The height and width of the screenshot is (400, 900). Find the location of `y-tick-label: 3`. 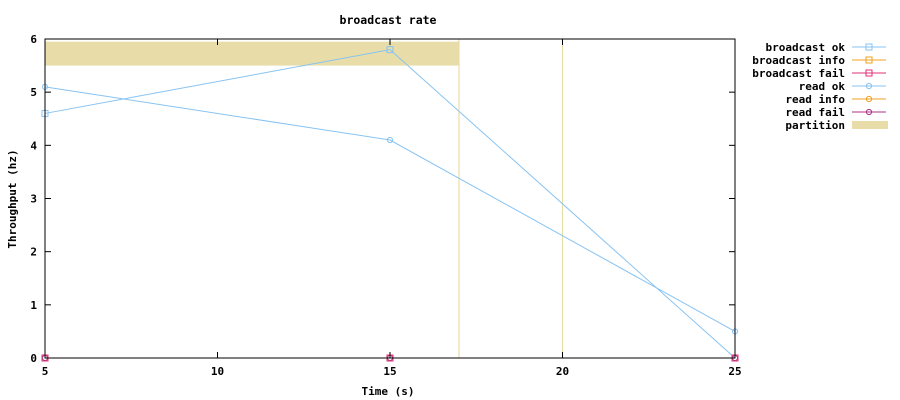

y-tick-label: 3 is located at coordinates (33, 199).